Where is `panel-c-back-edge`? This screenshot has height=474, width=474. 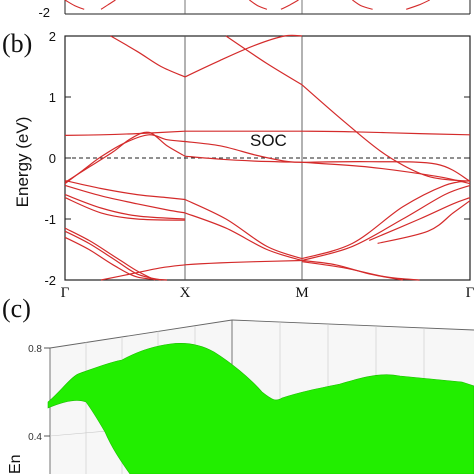
panel-c-back-edge is located at coordinates (141, 334).